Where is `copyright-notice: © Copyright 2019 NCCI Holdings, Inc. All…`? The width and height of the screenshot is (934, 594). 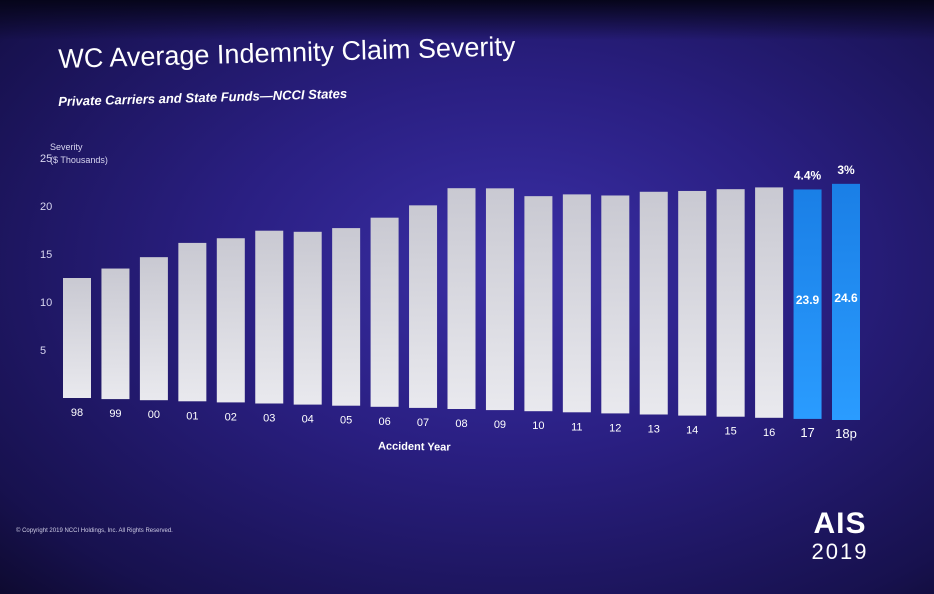 copyright-notice: © Copyright 2019 NCCI Holdings, Inc. All… is located at coordinates (94, 531).